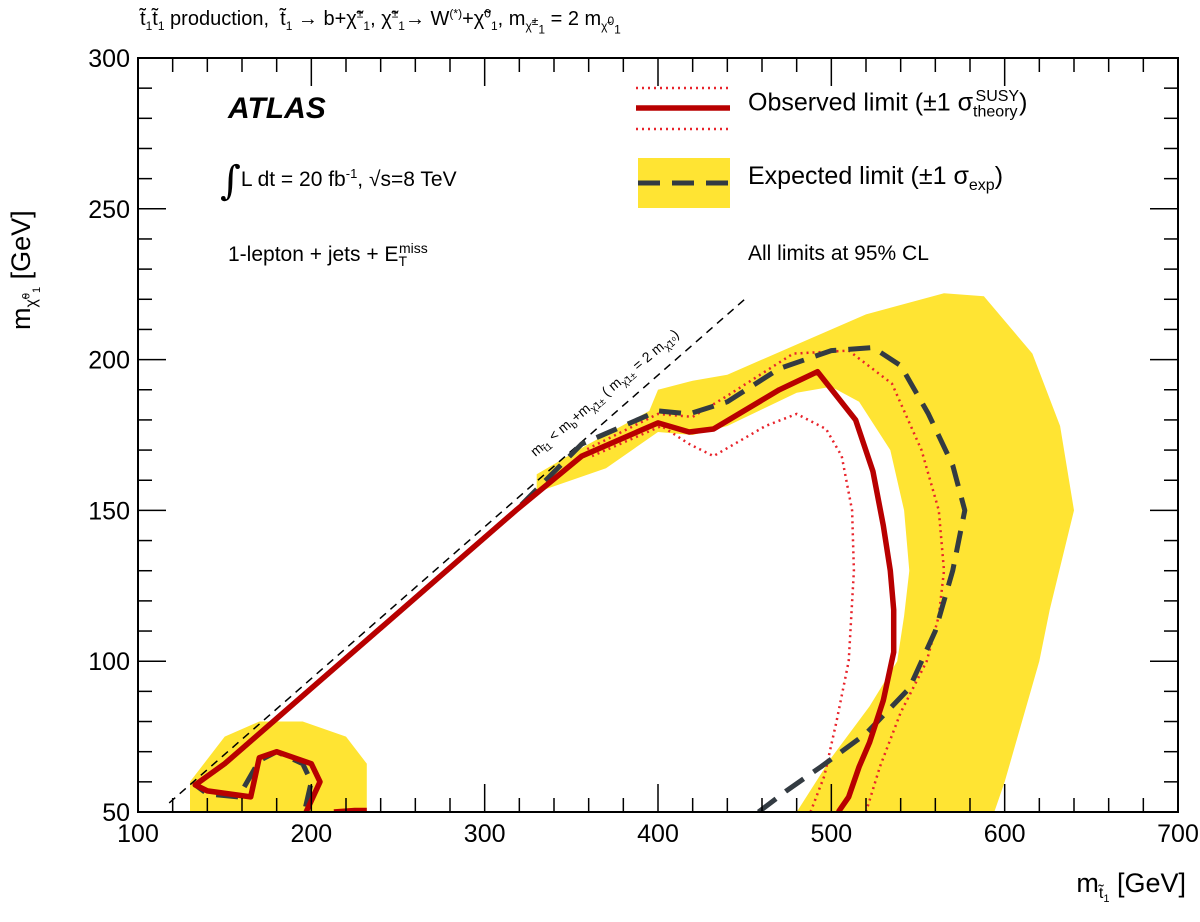 This screenshot has height=922, width=1200. I want to click on y-tick-label: 150, so click(109, 511).